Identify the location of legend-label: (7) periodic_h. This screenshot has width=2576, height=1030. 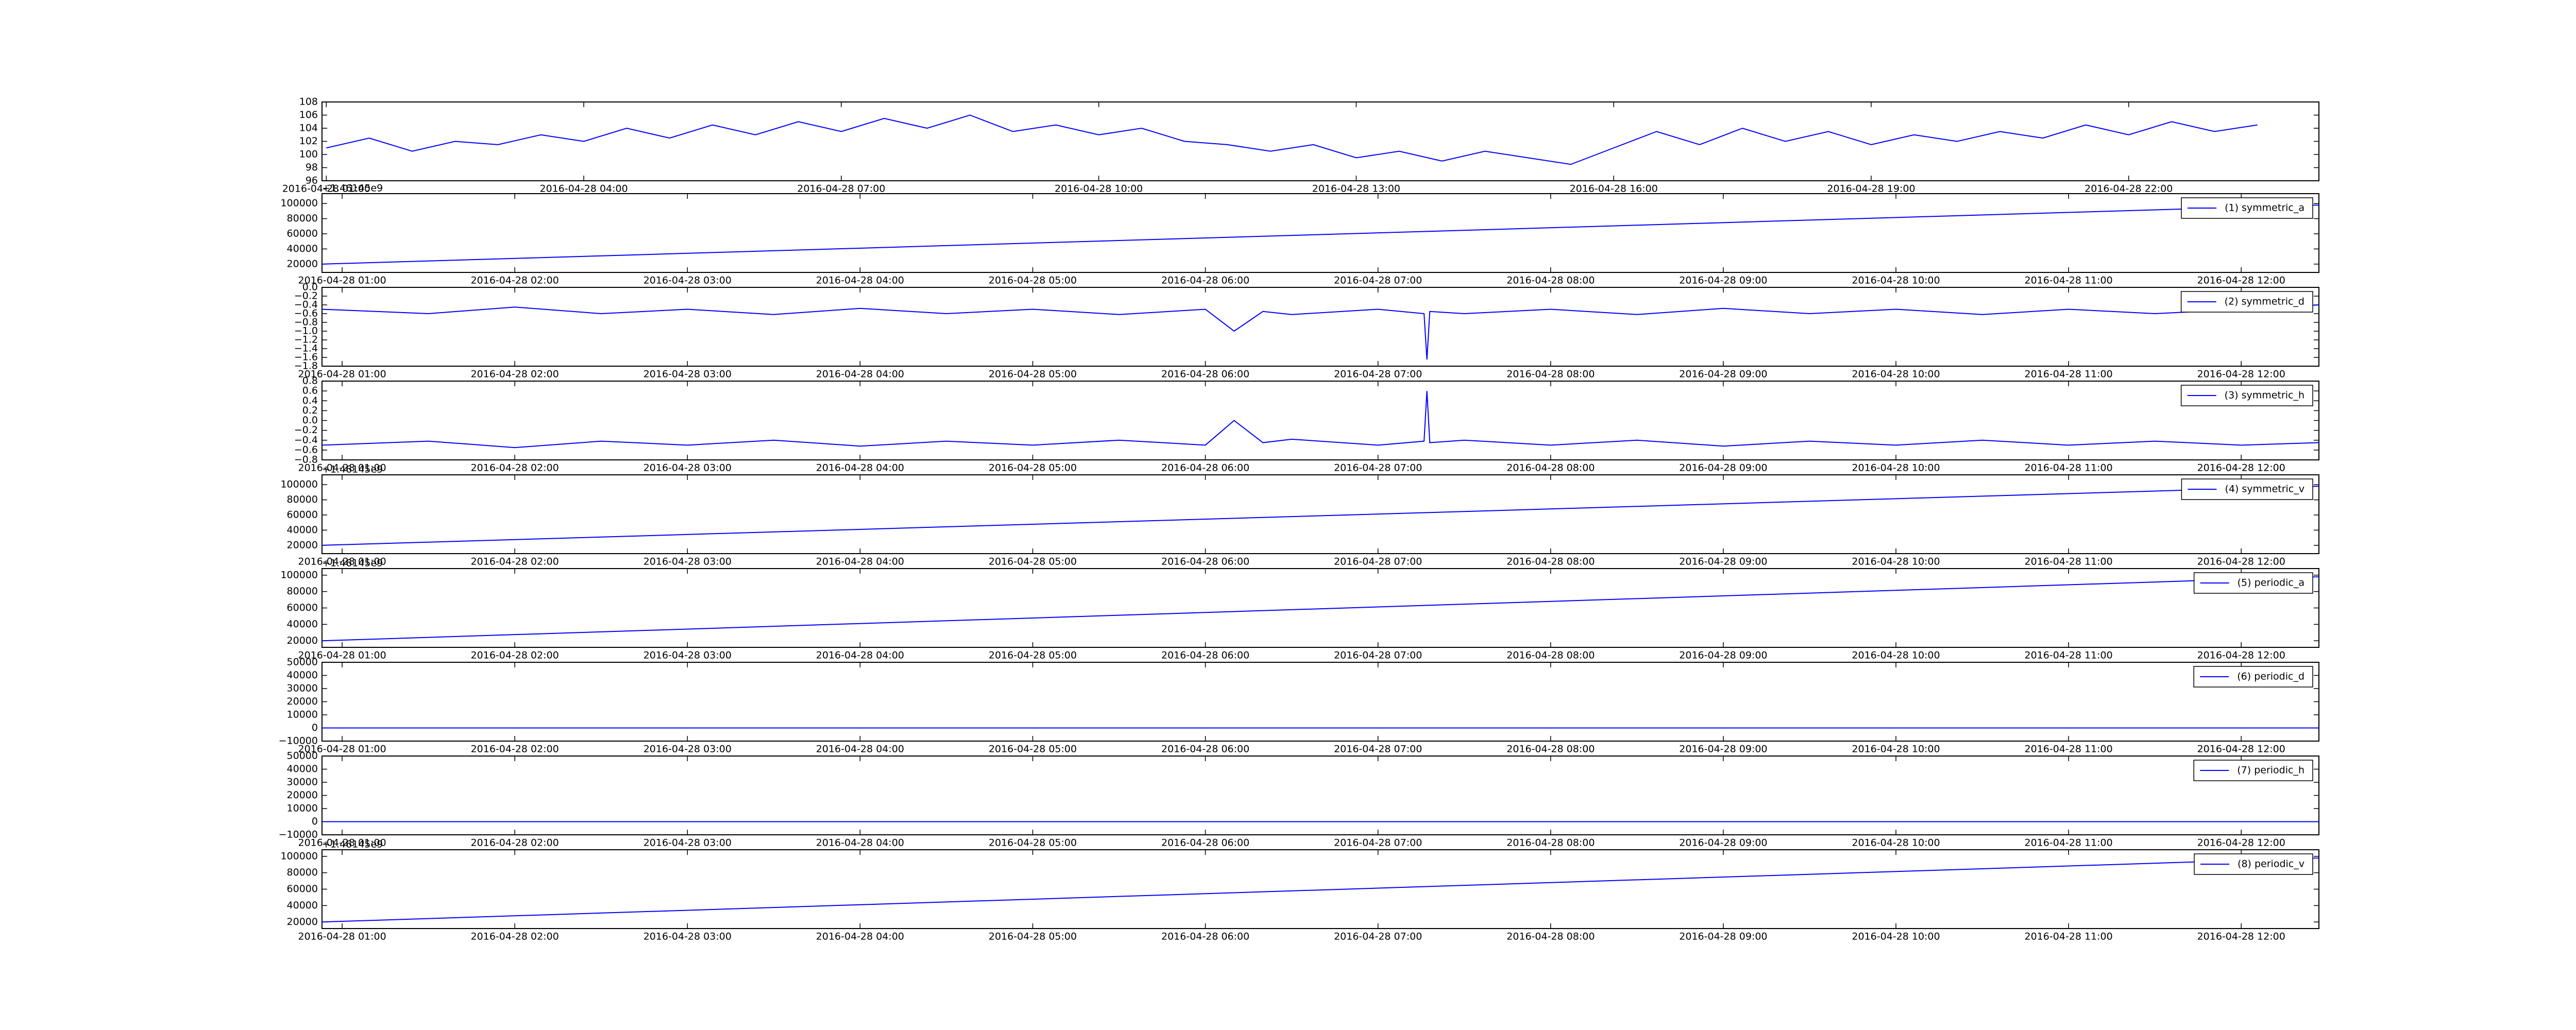
(2271, 770).